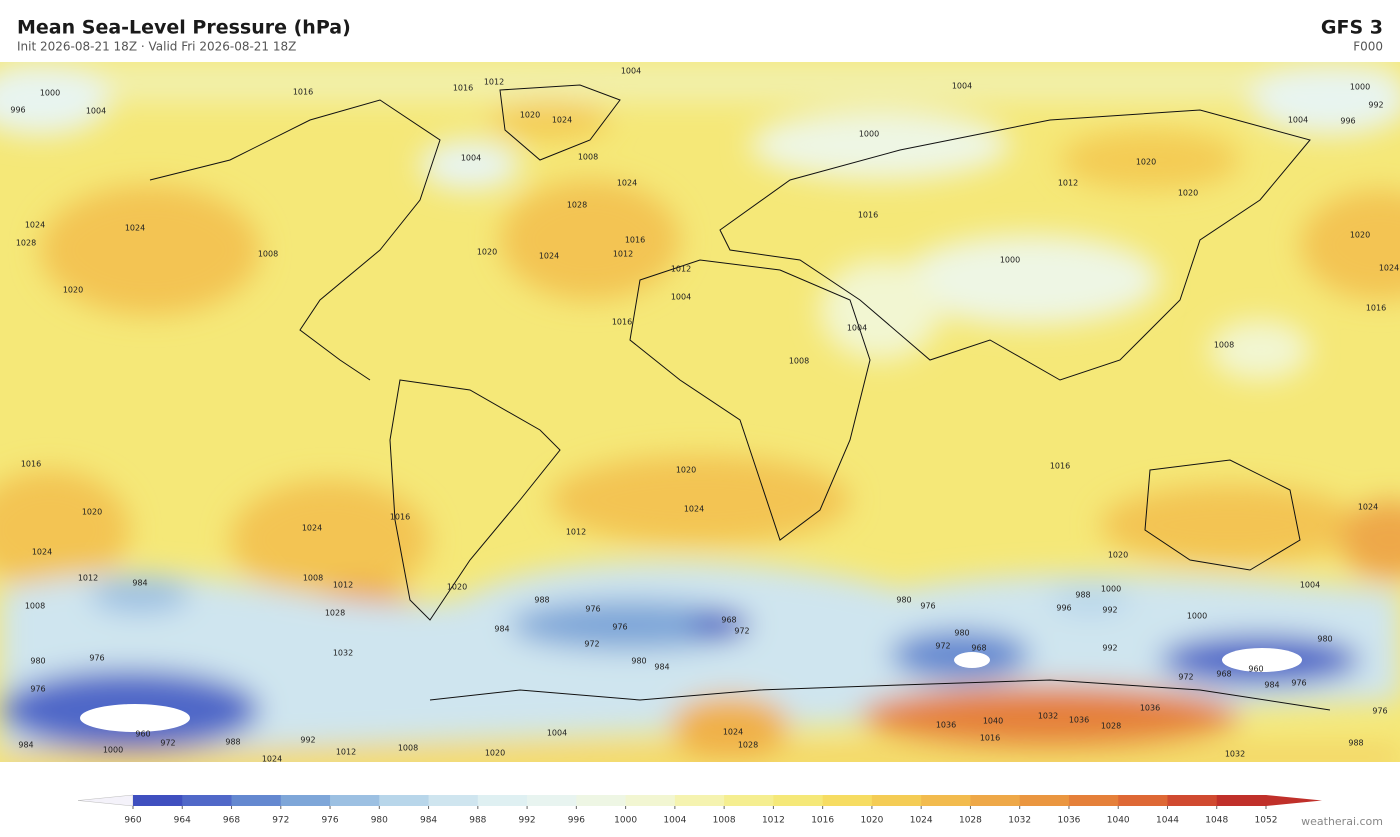 This screenshot has height=837, width=1400. What do you see at coordinates (1216, 821) in the screenshot?
I see `colorbar-tick-label: 1048` at bounding box center [1216, 821].